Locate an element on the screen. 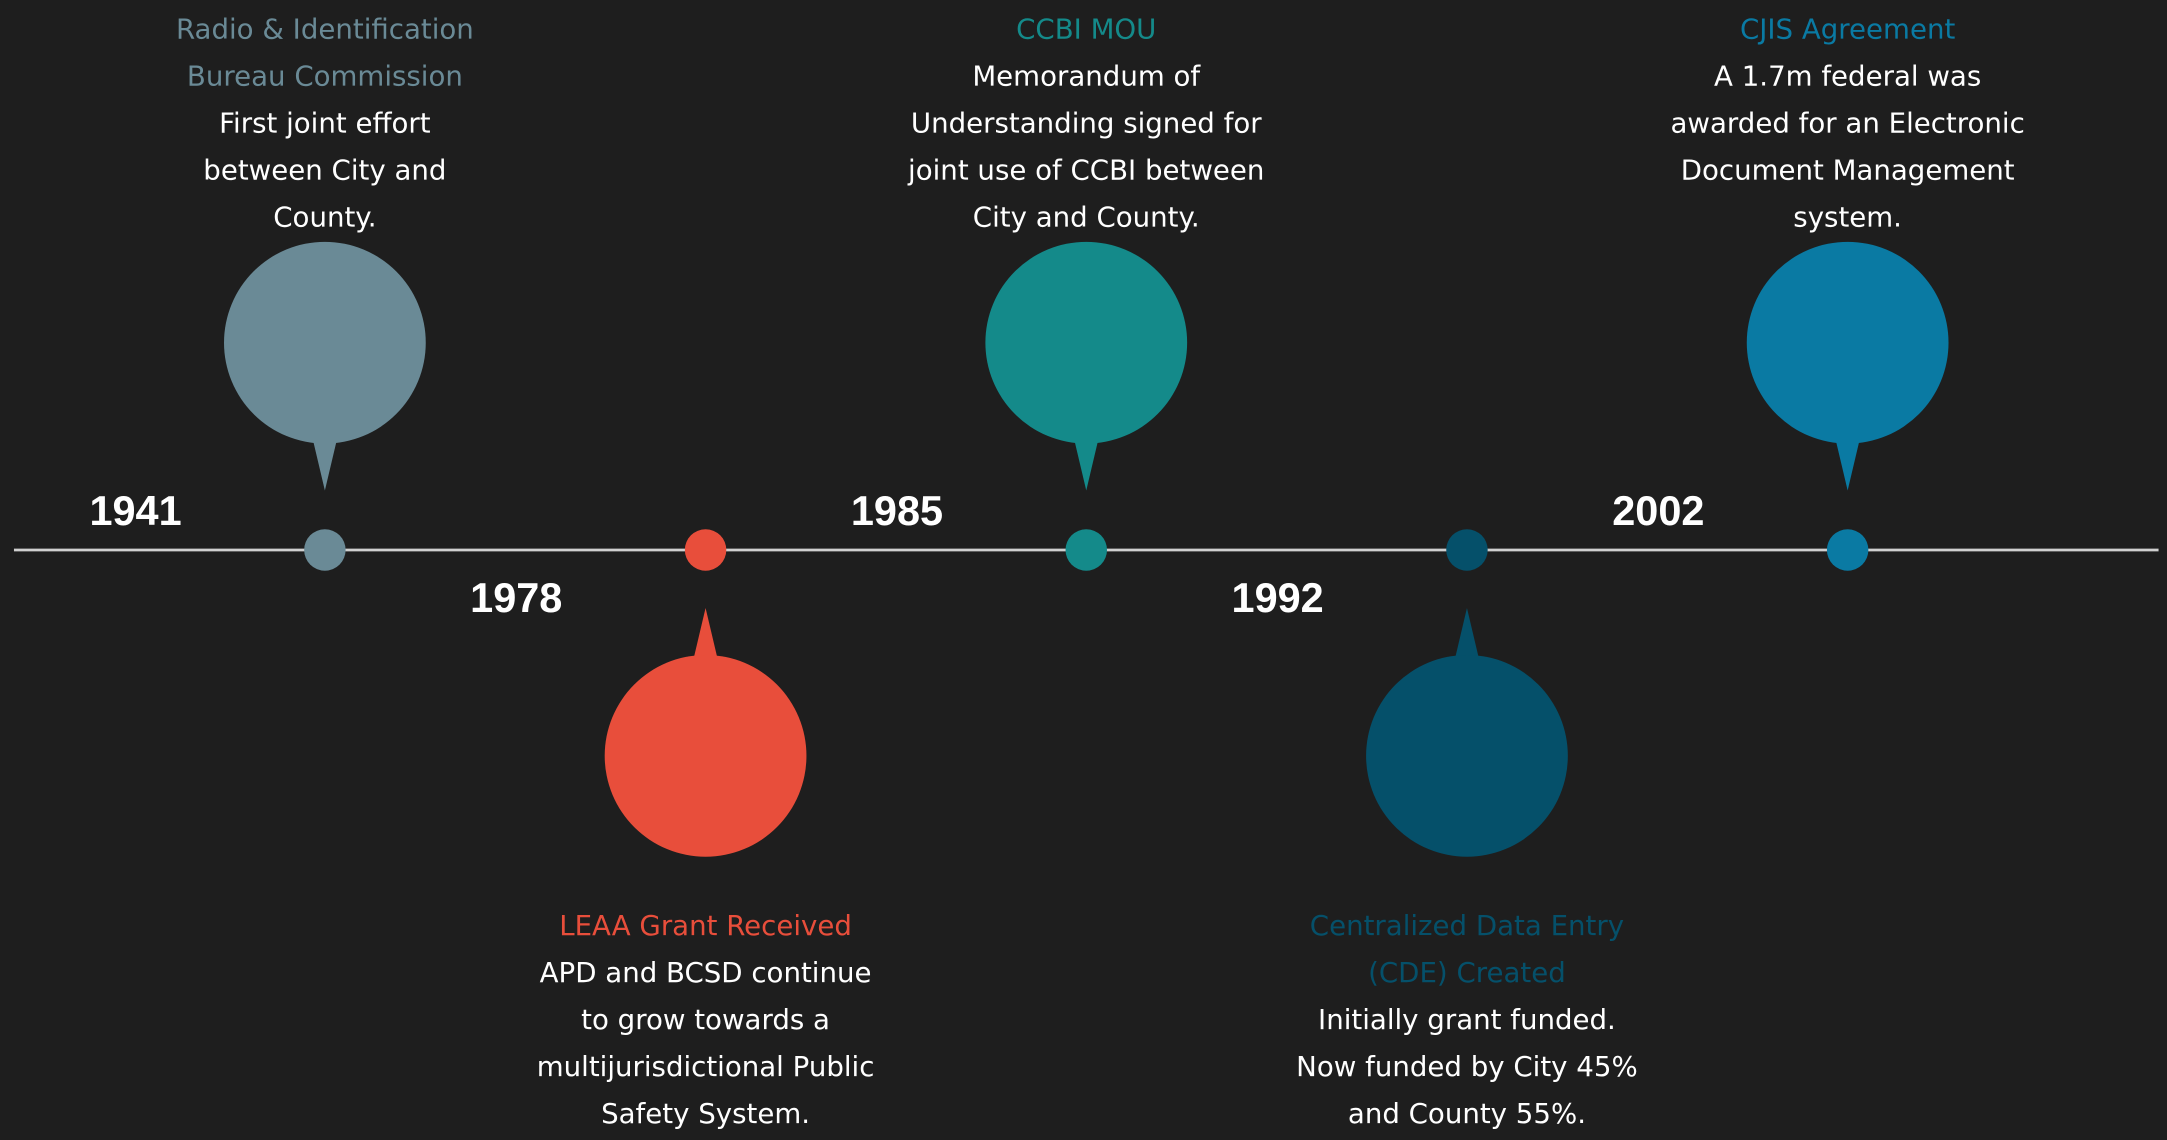  event-title: Centralized Data Entry is located at coordinates (1467, 925).